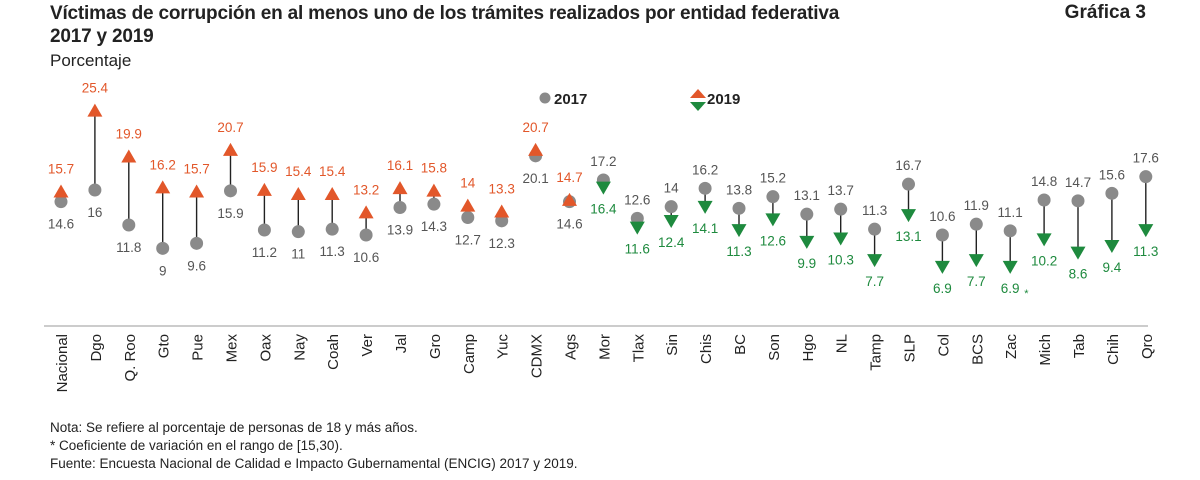 The height and width of the screenshot is (480, 1200). What do you see at coordinates (908, 165) in the screenshot?
I see `label-2017: 16.7` at bounding box center [908, 165].